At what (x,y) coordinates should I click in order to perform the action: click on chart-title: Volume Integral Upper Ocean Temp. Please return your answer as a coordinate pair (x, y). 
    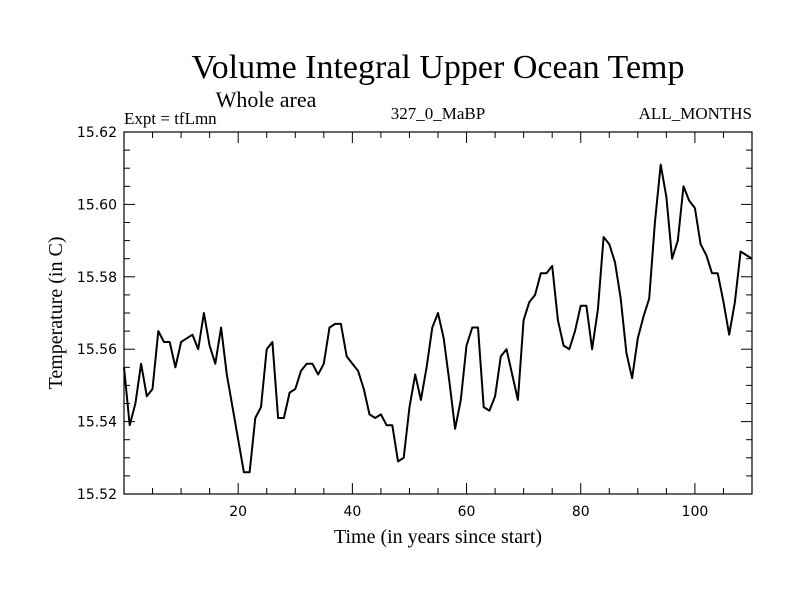
    Looking at the image, I should click on (438, 67).